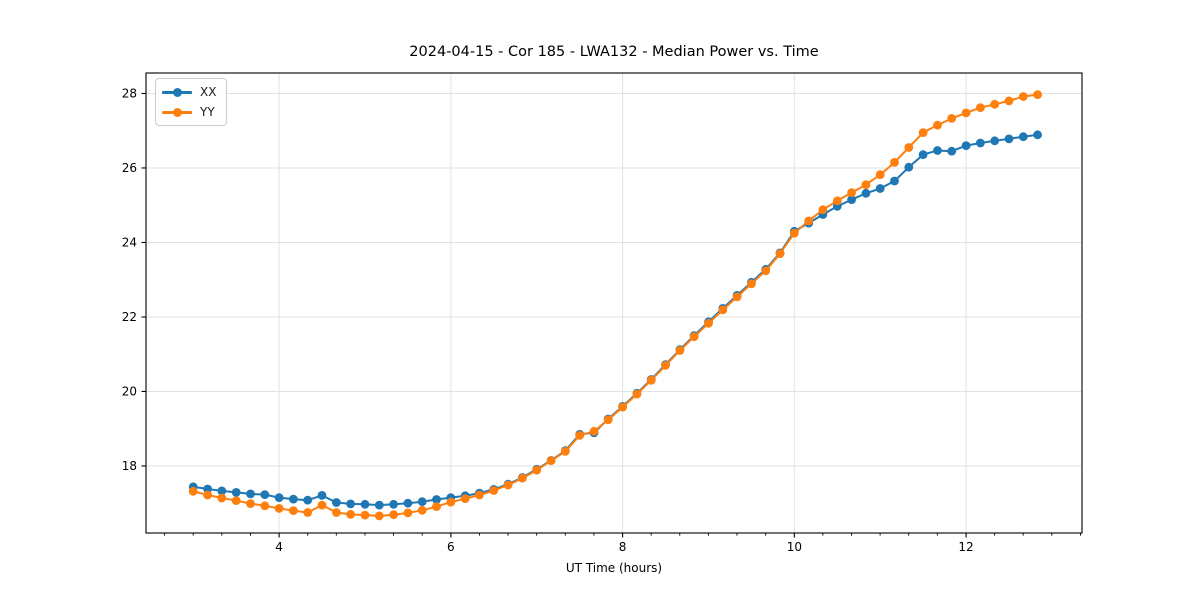  Describe the element at coordinates (129, 466) in the screenshot. I see `y-tick-label: 18` at that location.